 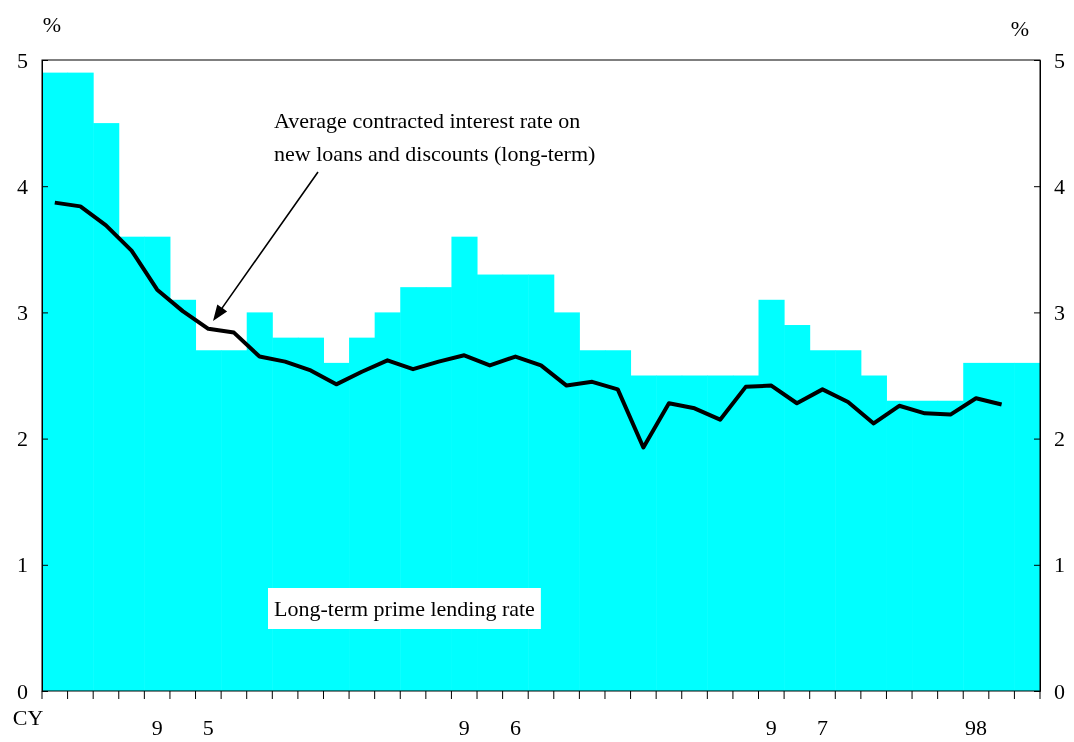 What do you see at coordinates (1020, 28) in the screenshot?
I see `y2-axis-title: %` at bounding box center [1020, 28].